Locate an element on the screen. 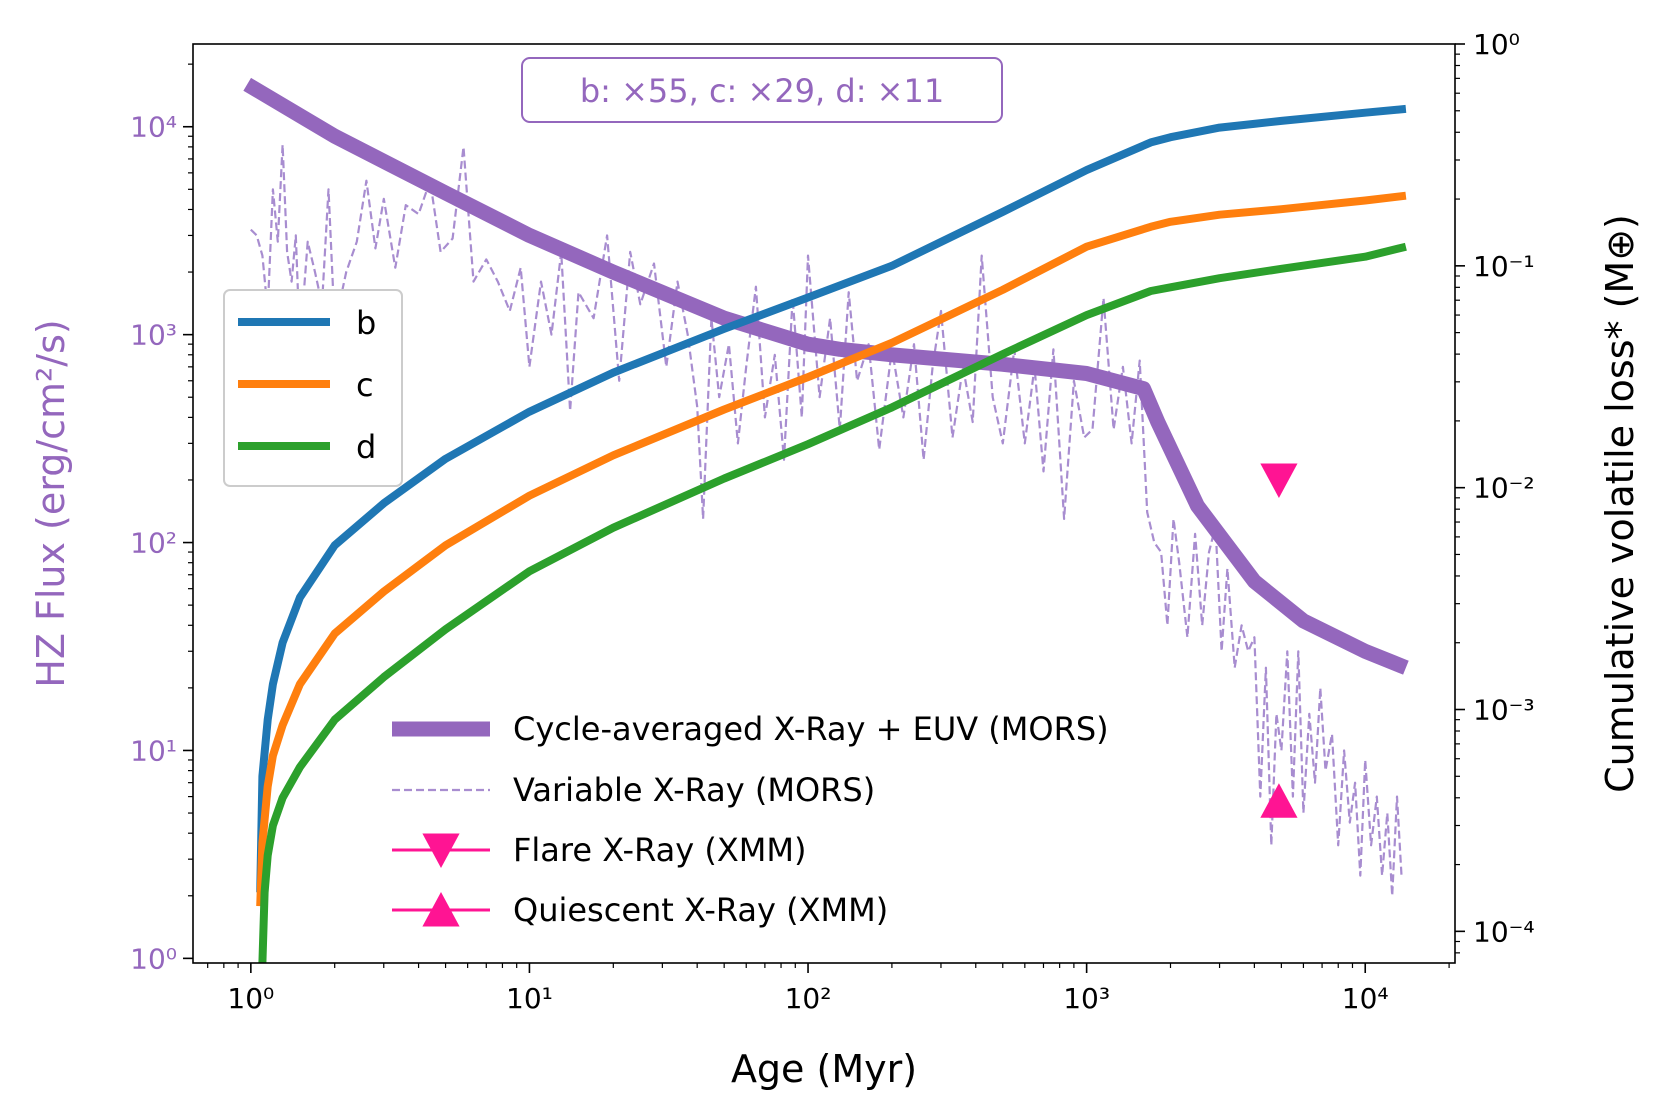 The width and height of the screenshot is (1662, 1119). y-axis-left-title: HZ Flux (erg/cm²/s) is located at coordinates (51, 503).